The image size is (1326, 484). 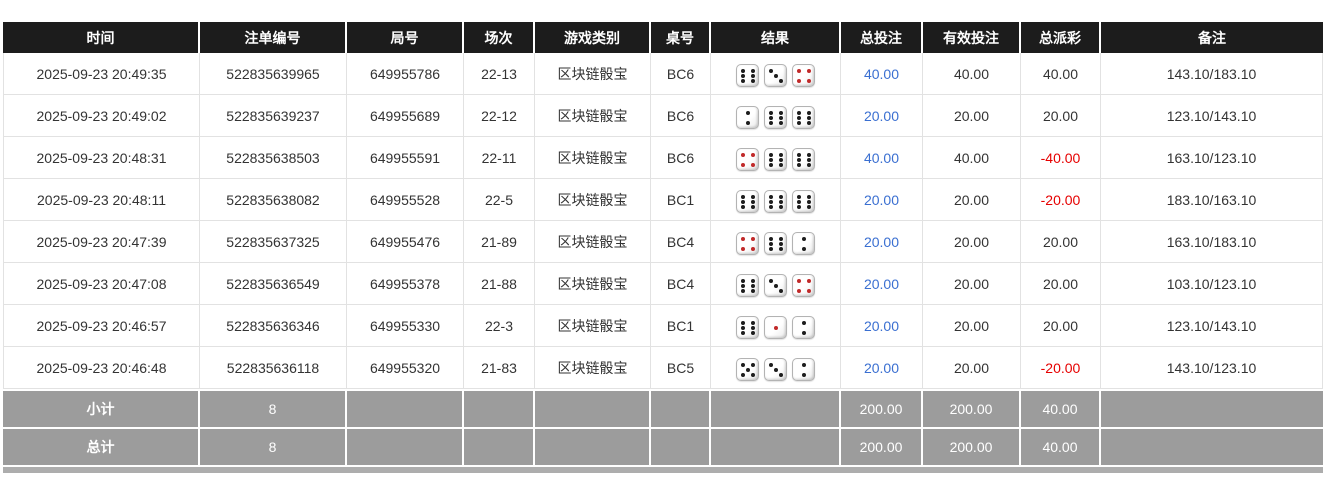 What do you see at coordinates (405, 37) in the screenshot?
I see `column-header-round_id: 局号` at bounding box center [405, 37].